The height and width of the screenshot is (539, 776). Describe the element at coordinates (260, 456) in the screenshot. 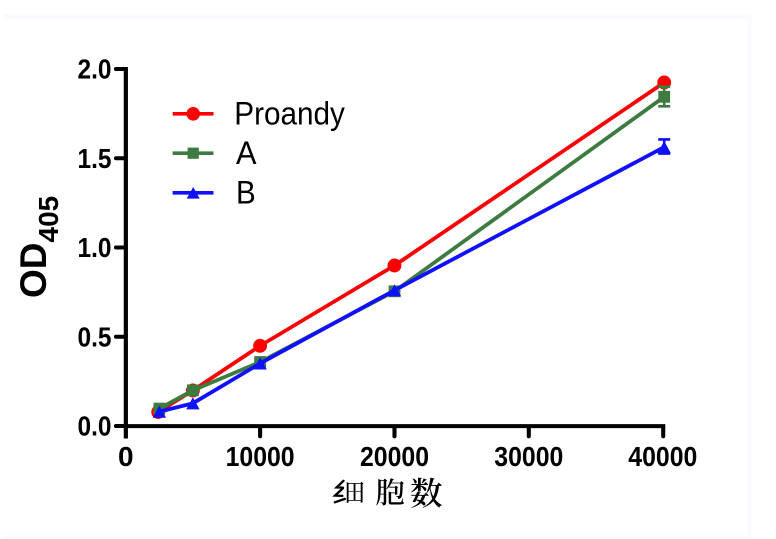

I see `svg-text: 10000` at that location.